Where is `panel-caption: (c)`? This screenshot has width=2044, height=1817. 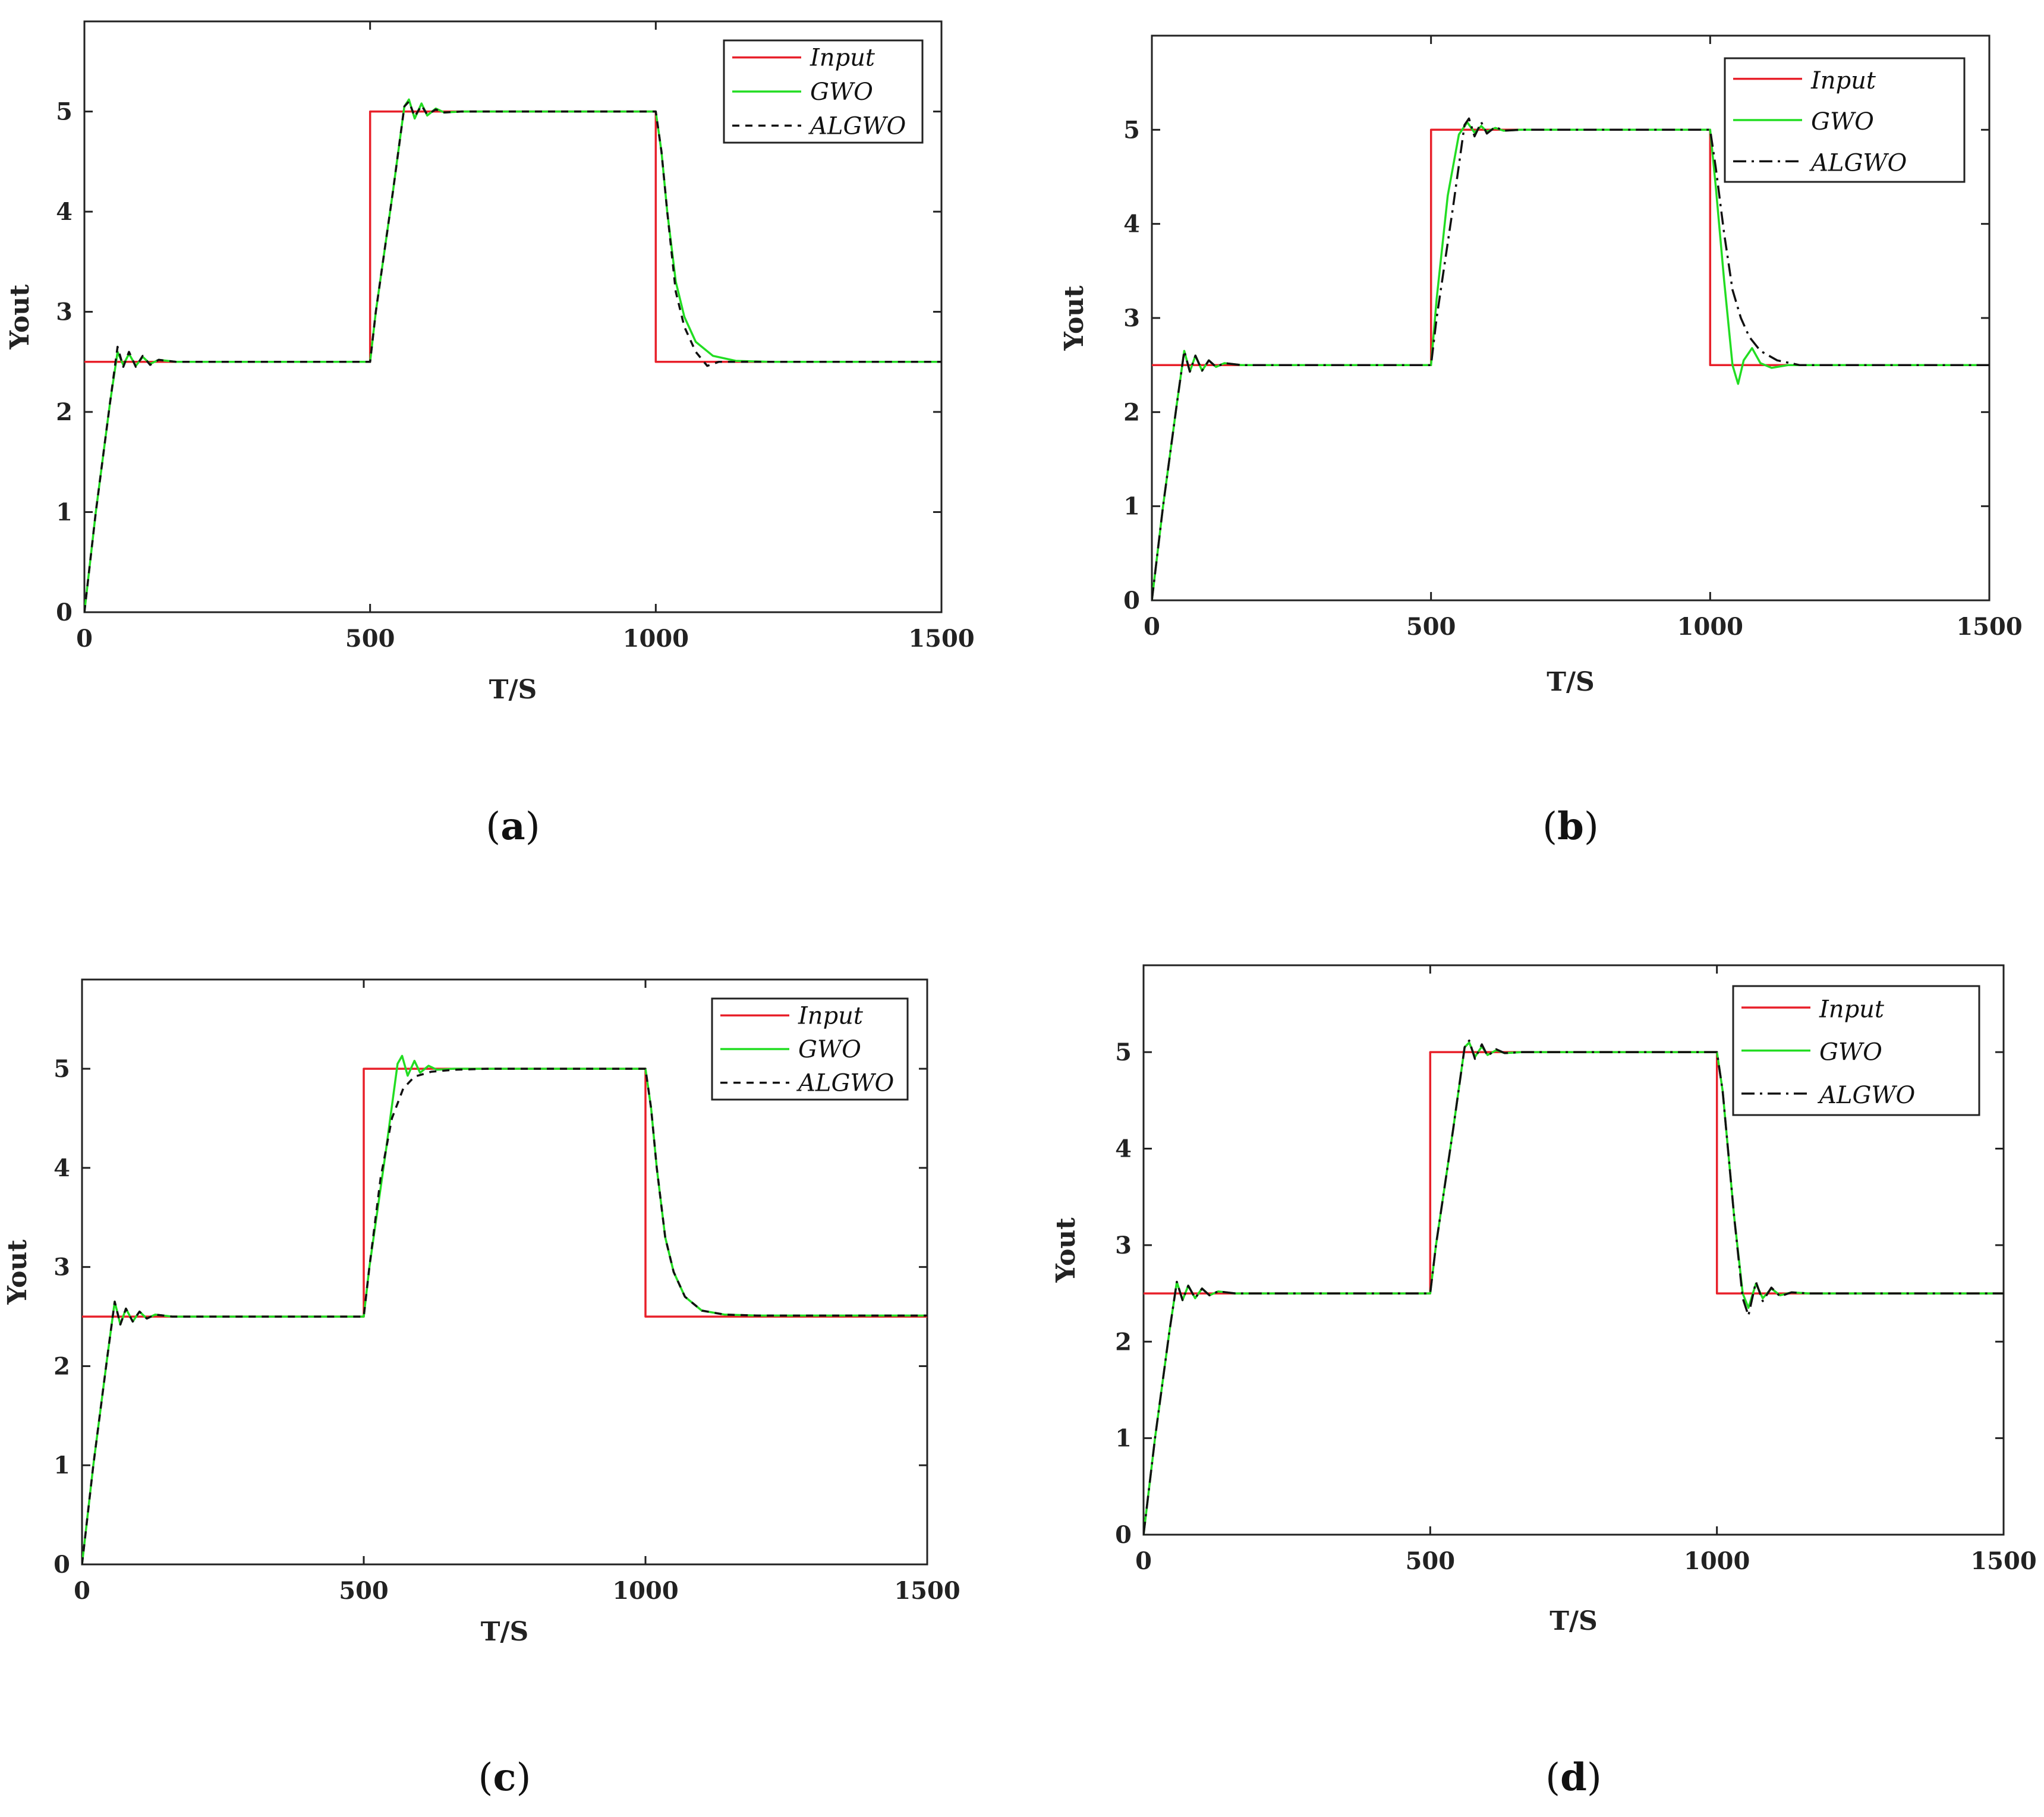
panel-caption: (c) is located at coordinates (504, 1777).